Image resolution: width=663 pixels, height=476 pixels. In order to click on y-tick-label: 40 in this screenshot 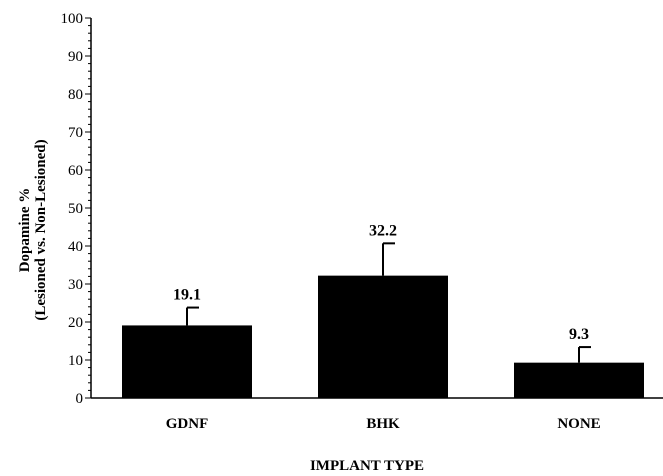, I will do `click(75, 247)`.